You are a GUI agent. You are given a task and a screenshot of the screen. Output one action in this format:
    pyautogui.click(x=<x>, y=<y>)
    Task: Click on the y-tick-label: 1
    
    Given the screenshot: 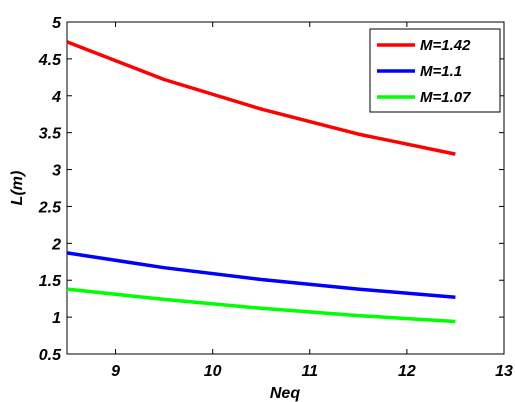 What is the action you would take?
    pyautogui.click(x=56, y=318)
    